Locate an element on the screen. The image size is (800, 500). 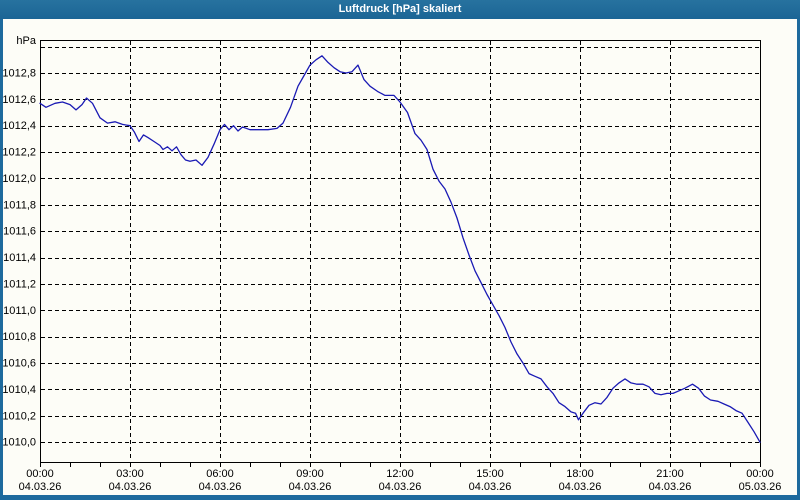
svg-text: 09:00 is located at coordinates (310, 474).